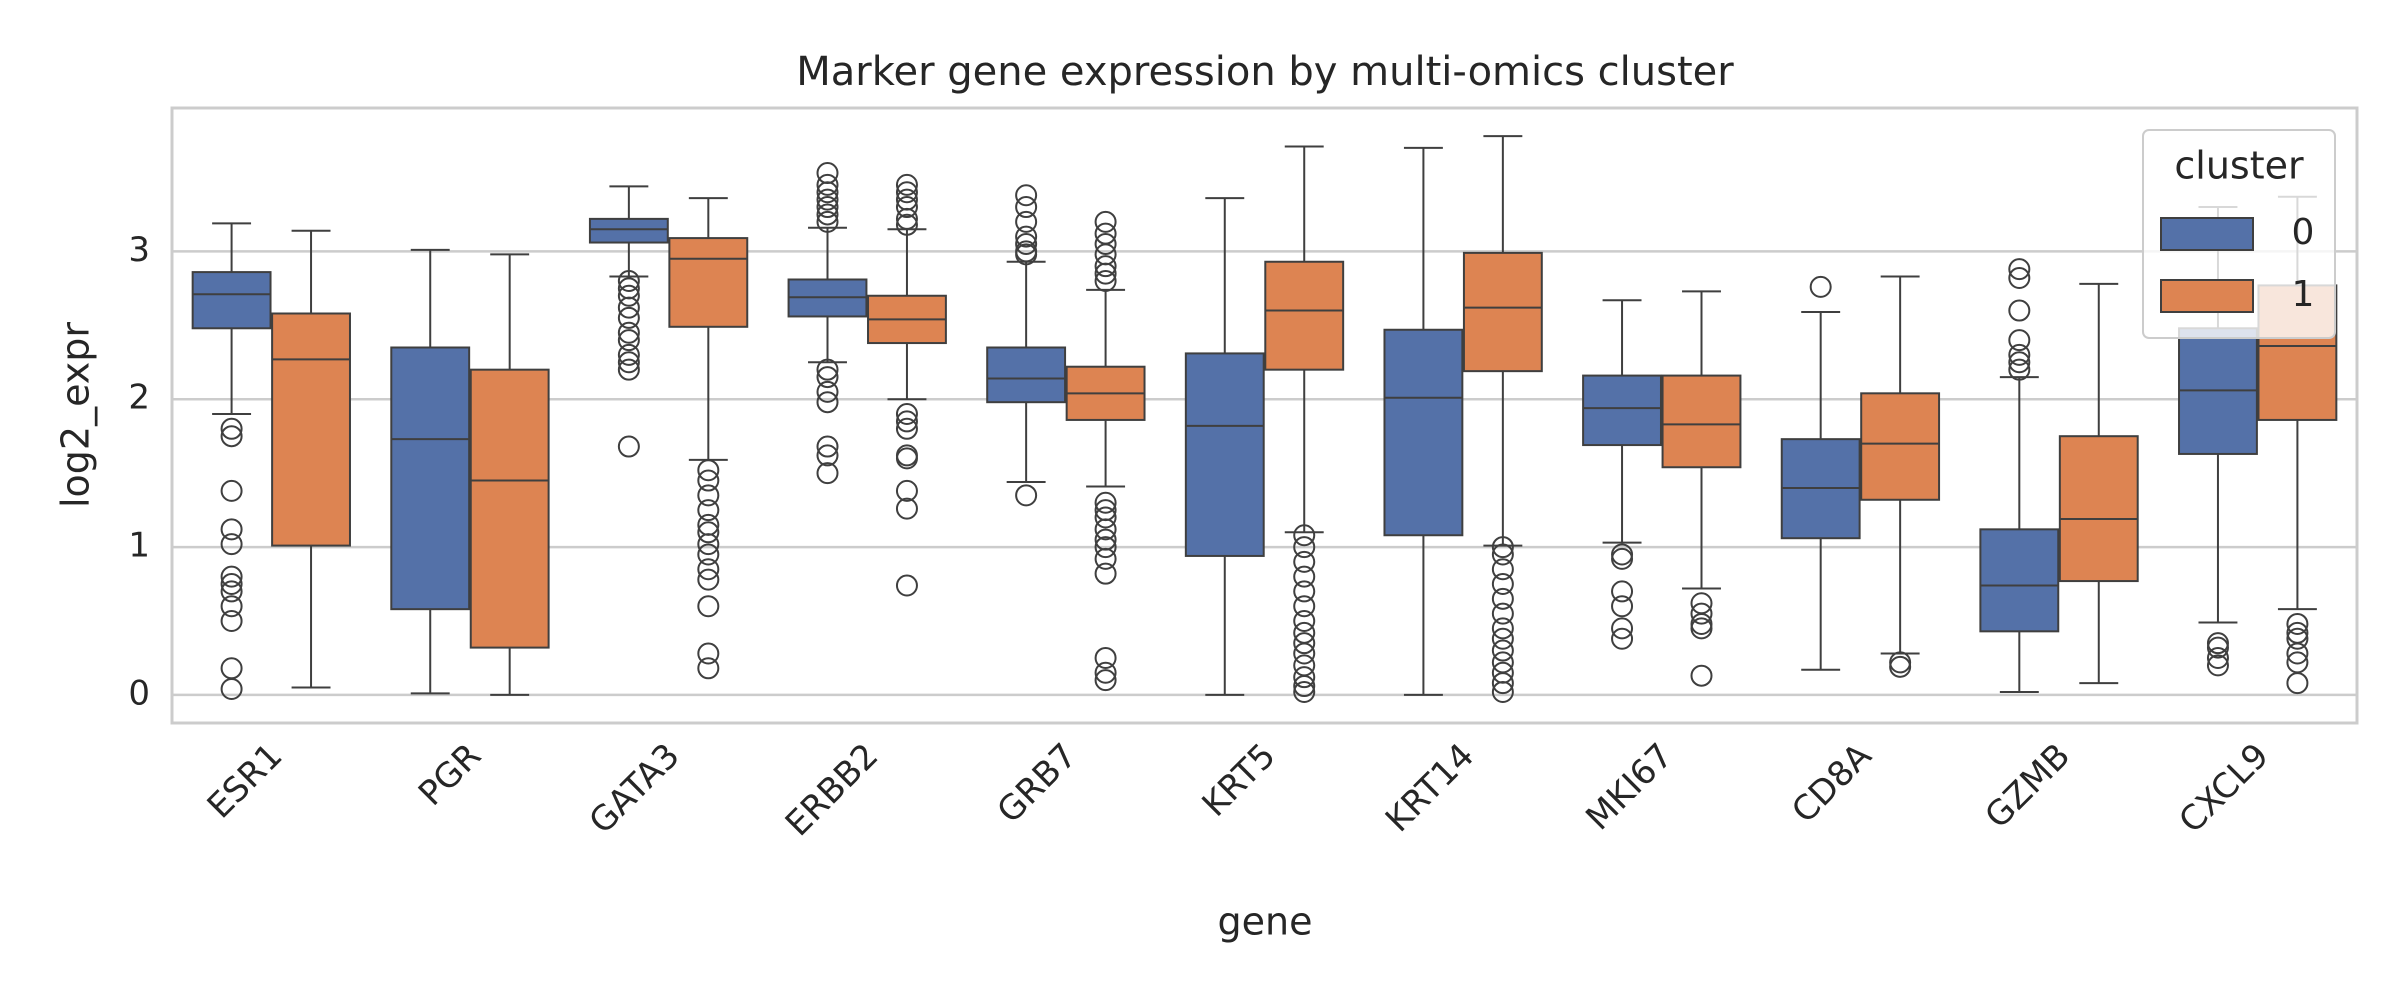 Image resolution: width=2400 pixels, height=1000 pixels. I want to click on y-axis-label: log2_expr, so click(76, 415).